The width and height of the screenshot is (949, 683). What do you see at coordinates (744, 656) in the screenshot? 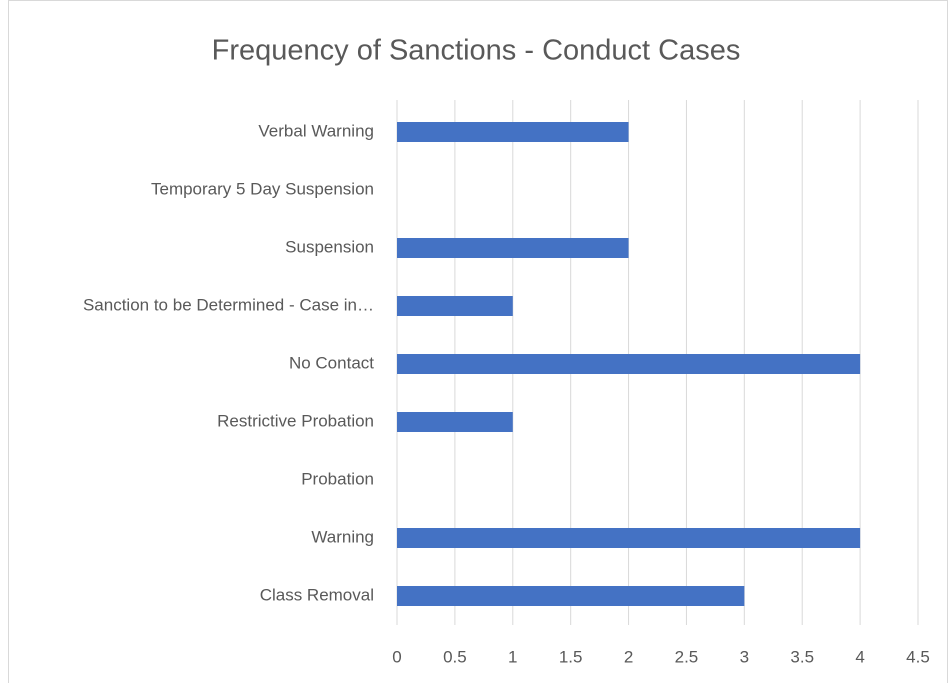
I see `x-tick-label: 3` at bounding box center [744, 656].